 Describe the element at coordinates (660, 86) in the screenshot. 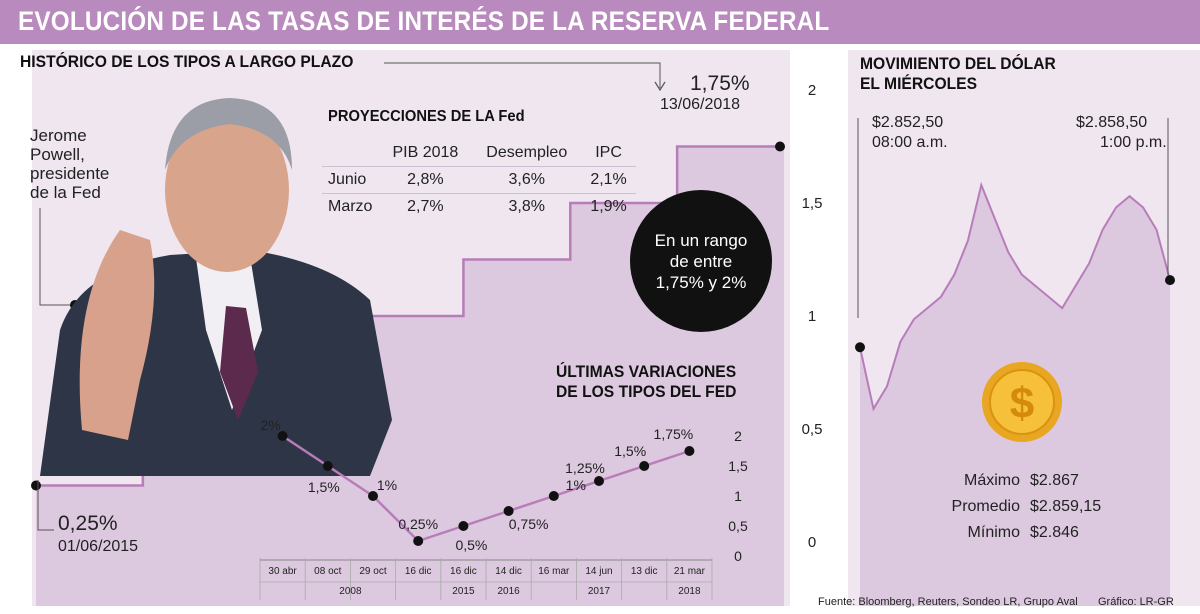

I see `end-leader-arrow` at that location.